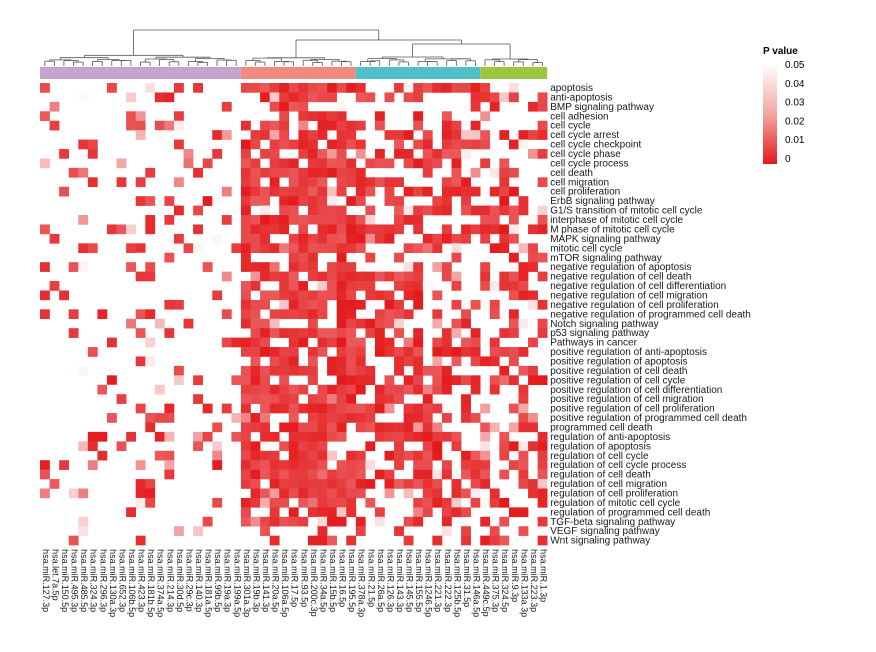 Image resolution: width=876 pixels, height=652 pixels. I want to click on column-label: hsa.miR.449c.5p, so click(486, 583).